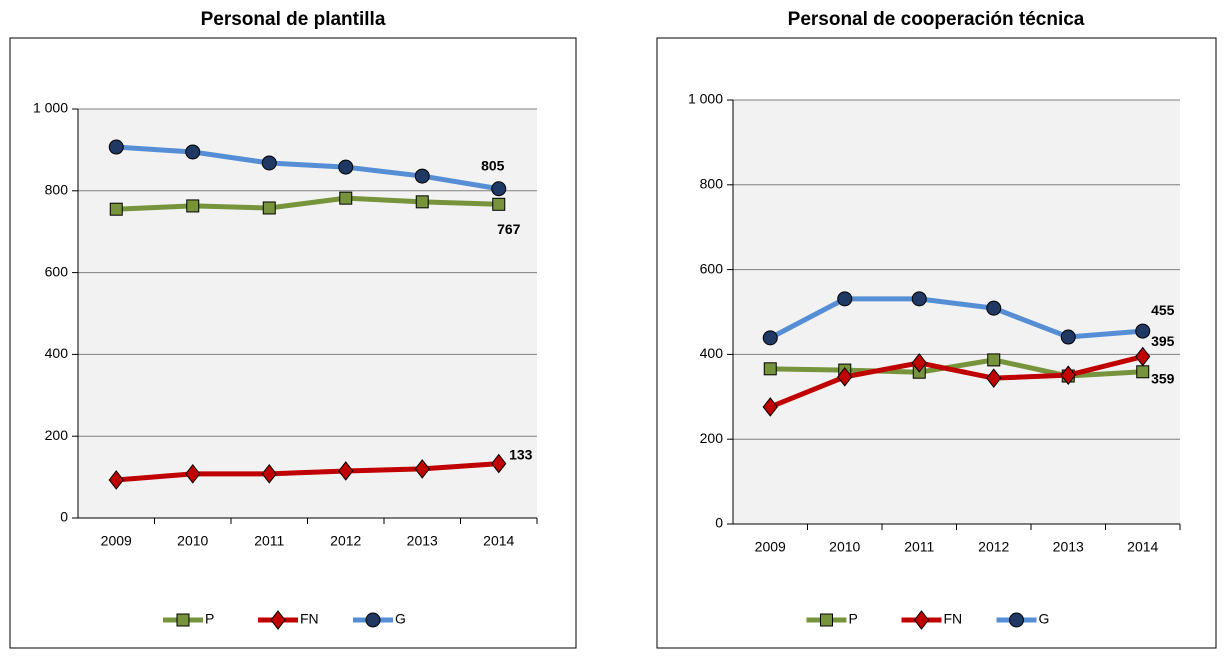 The image size is (1224, 660). I want to click on data-label: 359, so click(1163, 378).